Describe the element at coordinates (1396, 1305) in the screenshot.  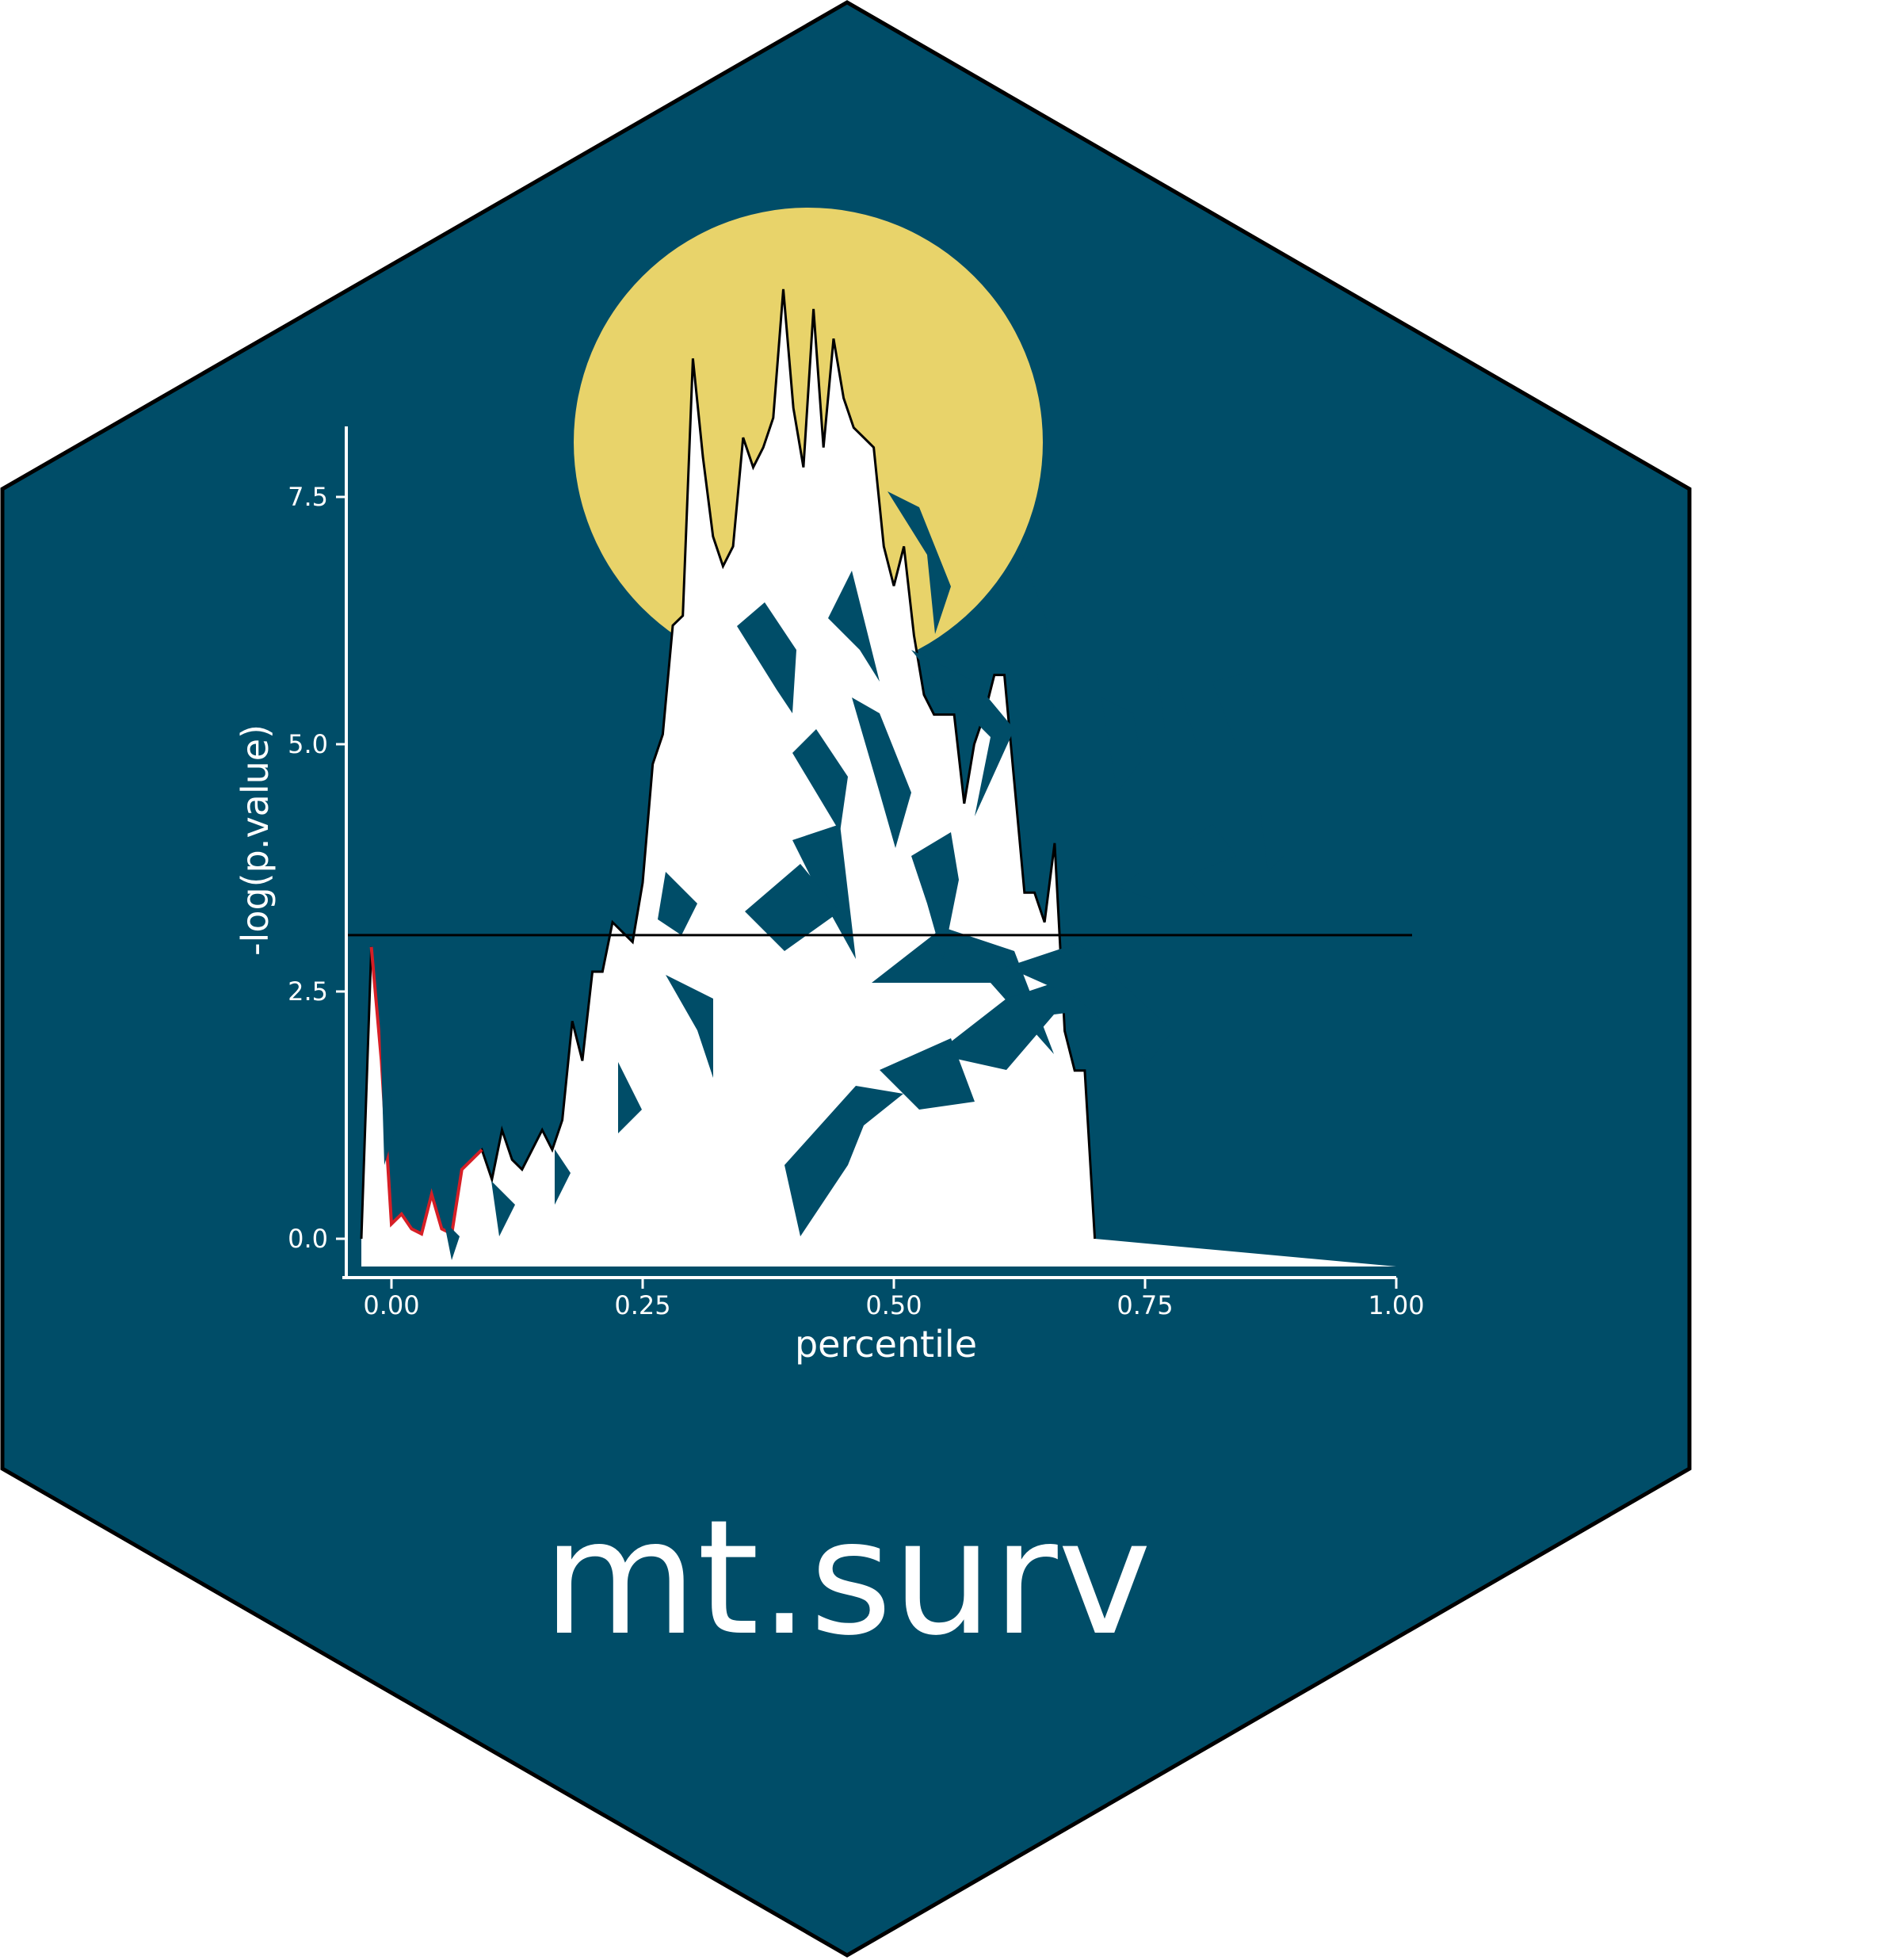
I see `x-tick-label: 1.00` at that location.